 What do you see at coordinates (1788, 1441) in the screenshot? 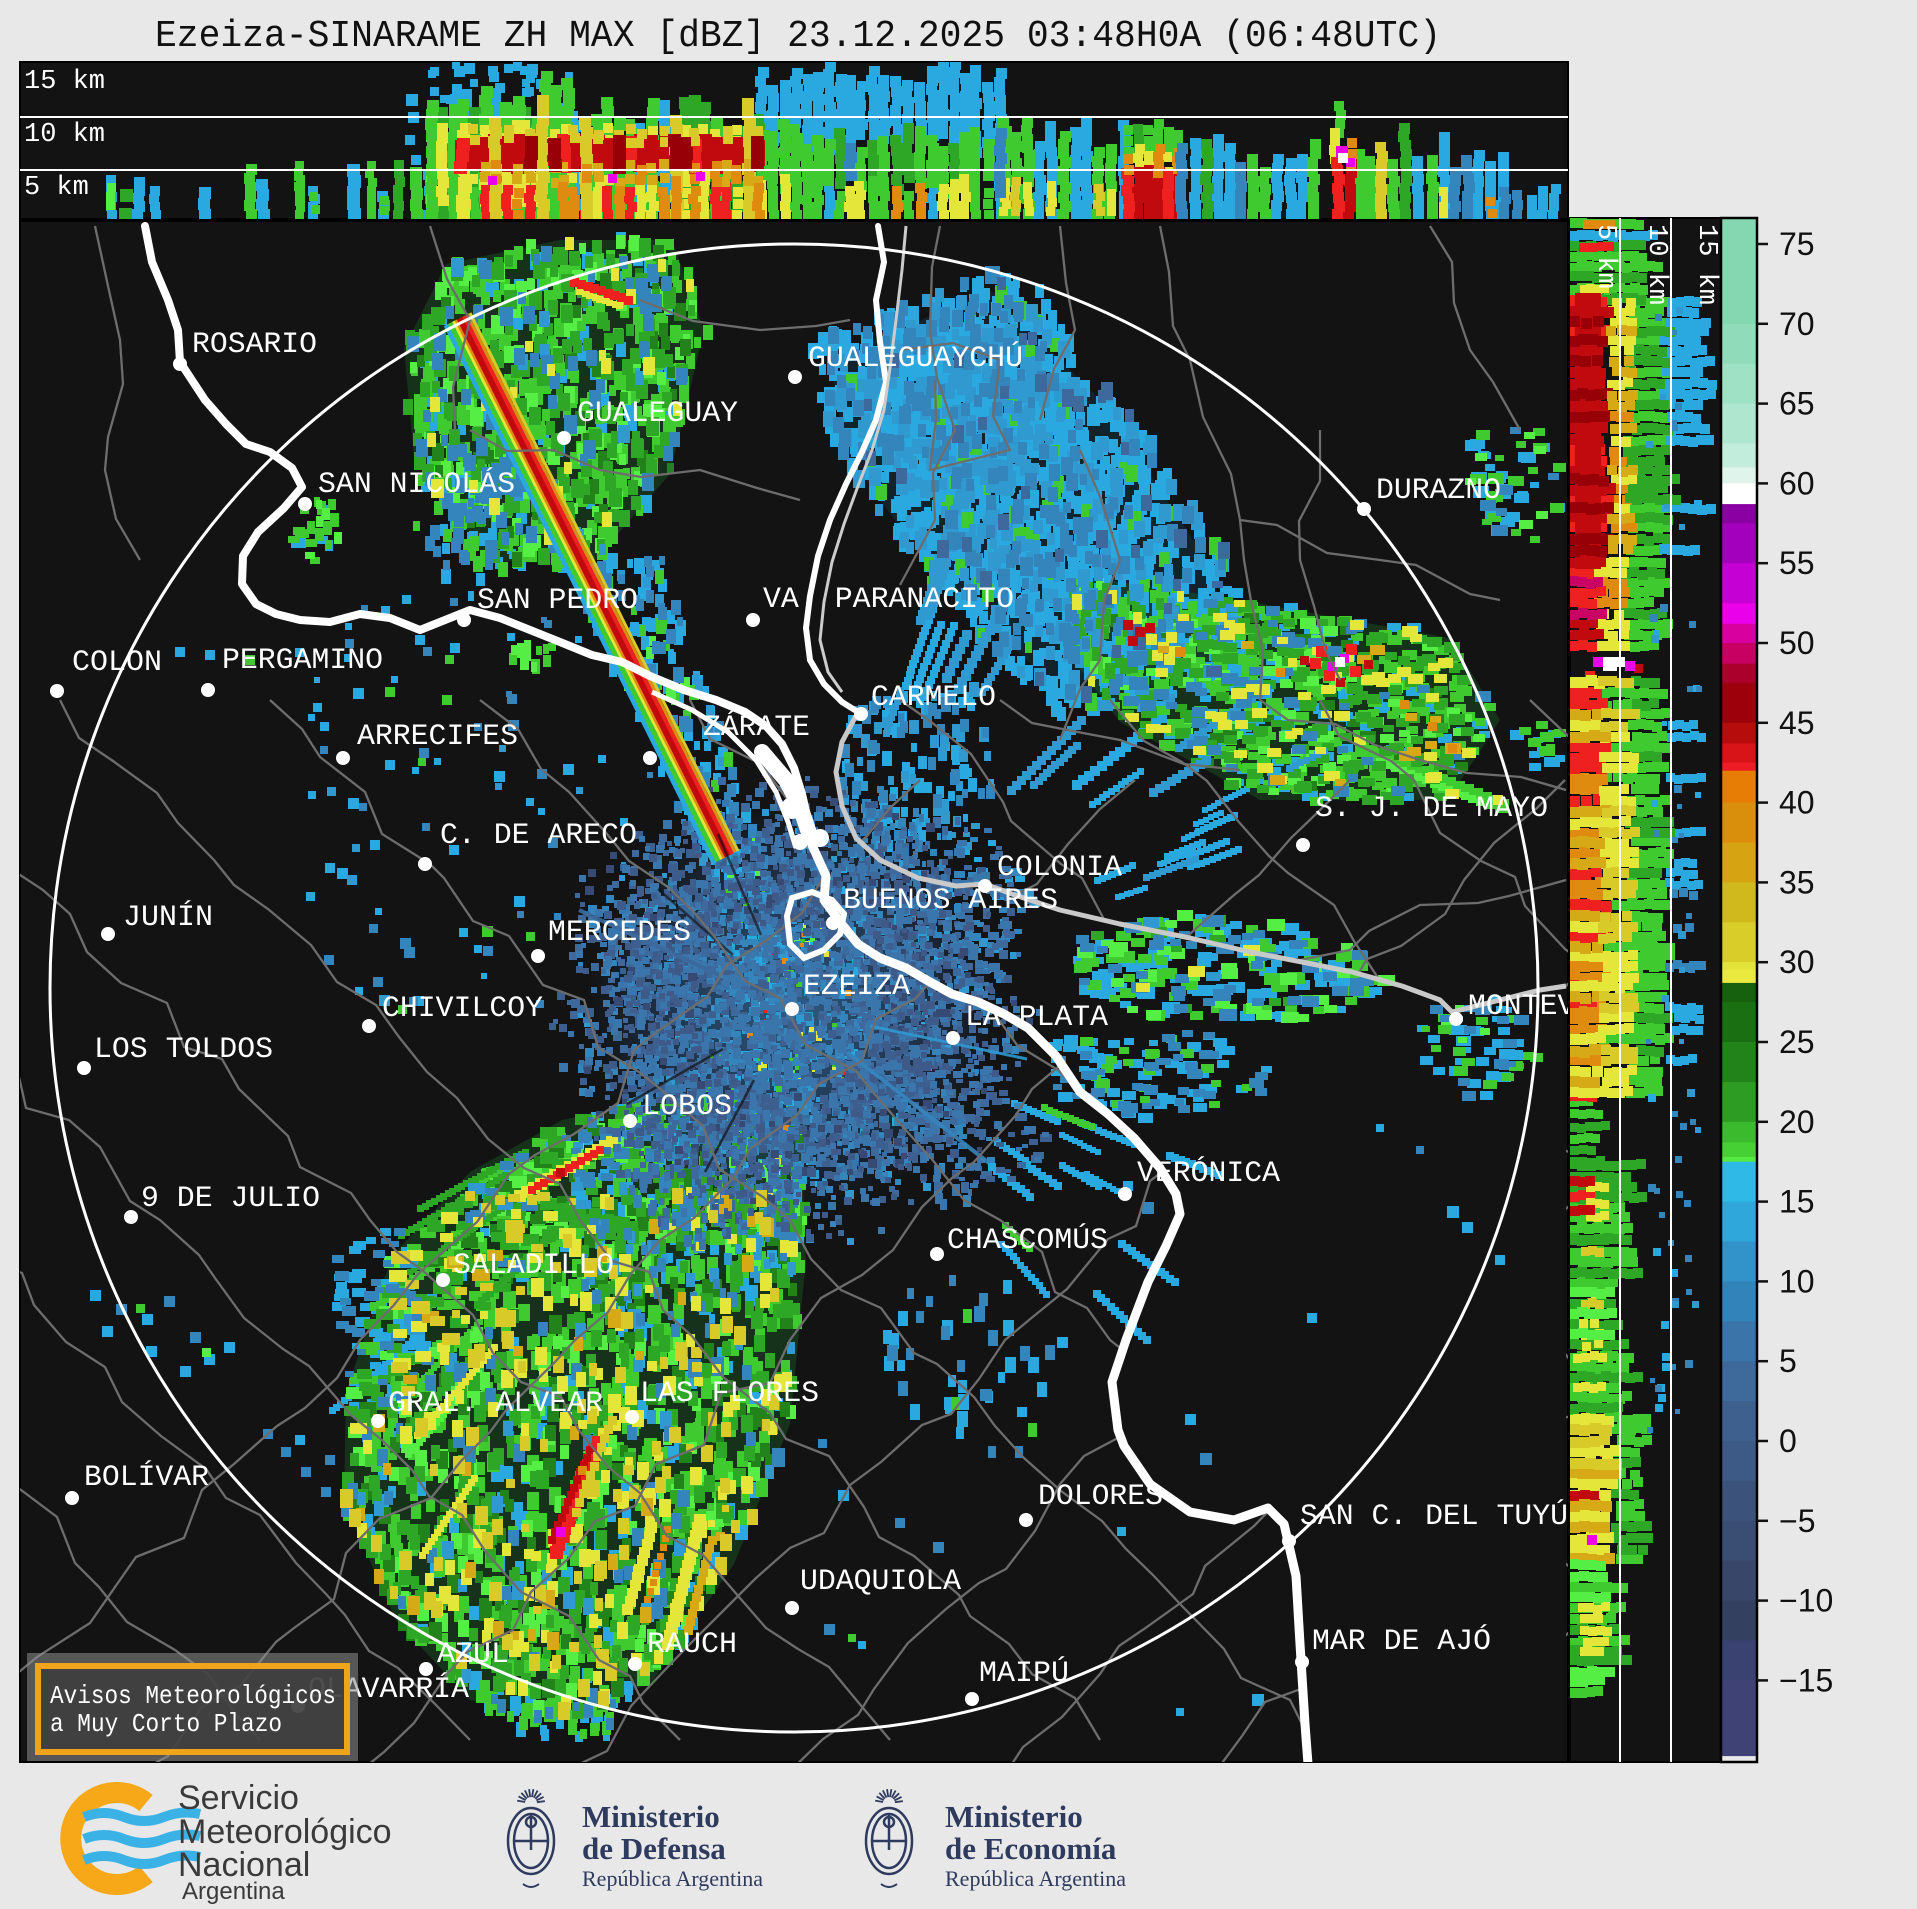
I see `svg-text: 0` at bounding box center [1788, 1441].